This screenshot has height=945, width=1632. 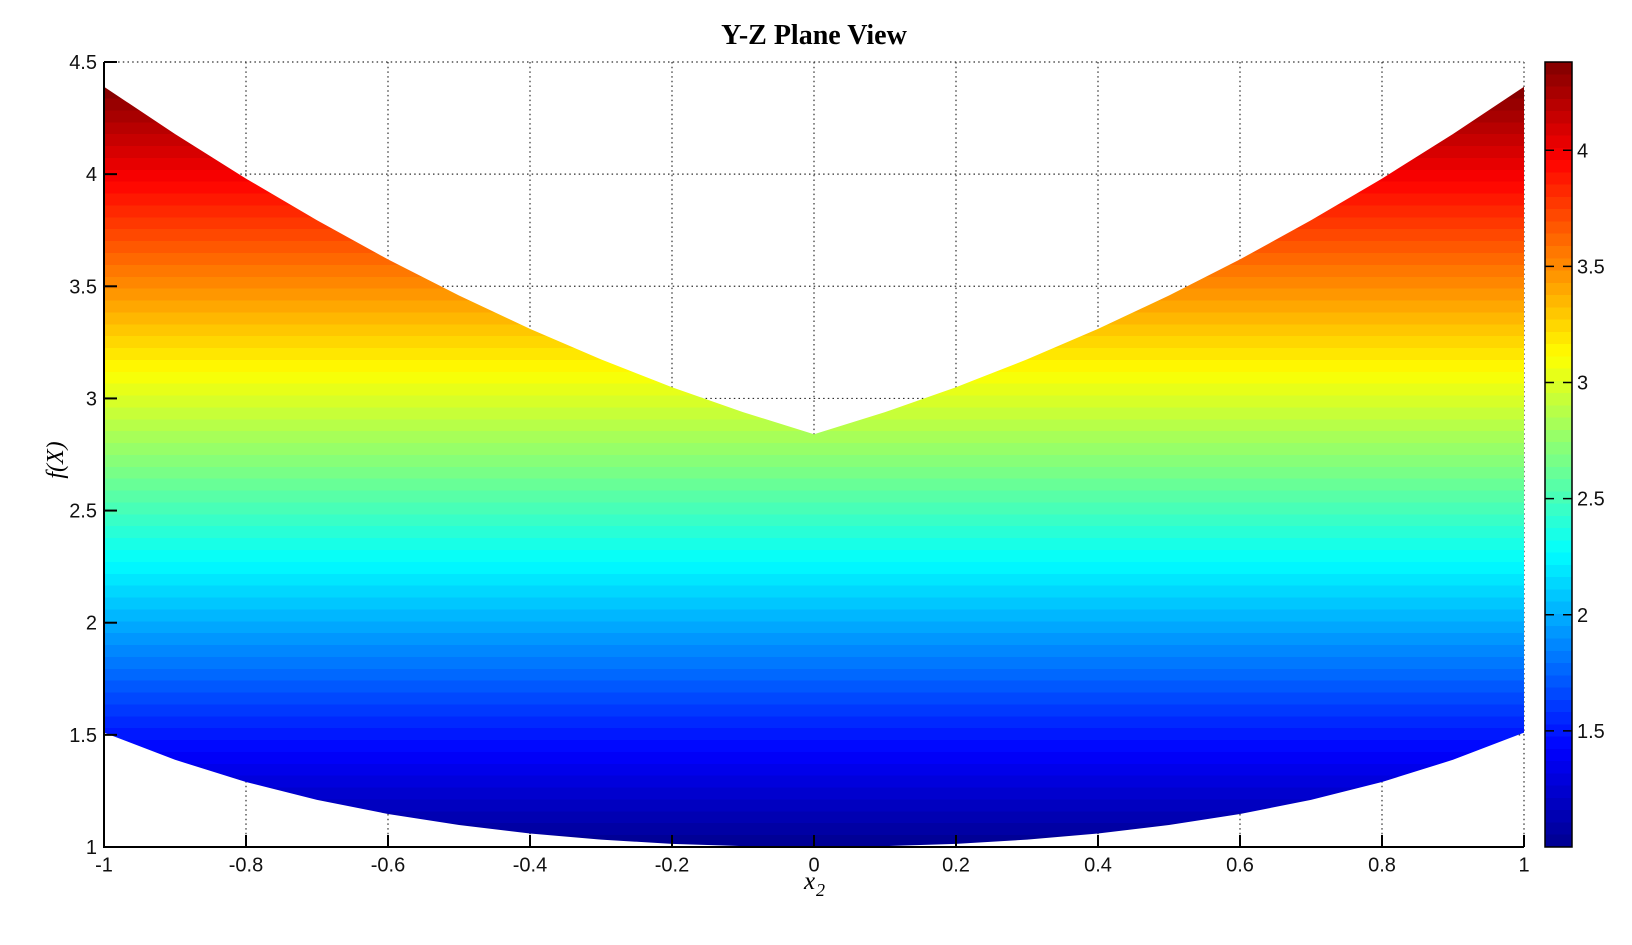 I want to click on plot-title: Y-Z Plane View, so click(x=814, y=35).